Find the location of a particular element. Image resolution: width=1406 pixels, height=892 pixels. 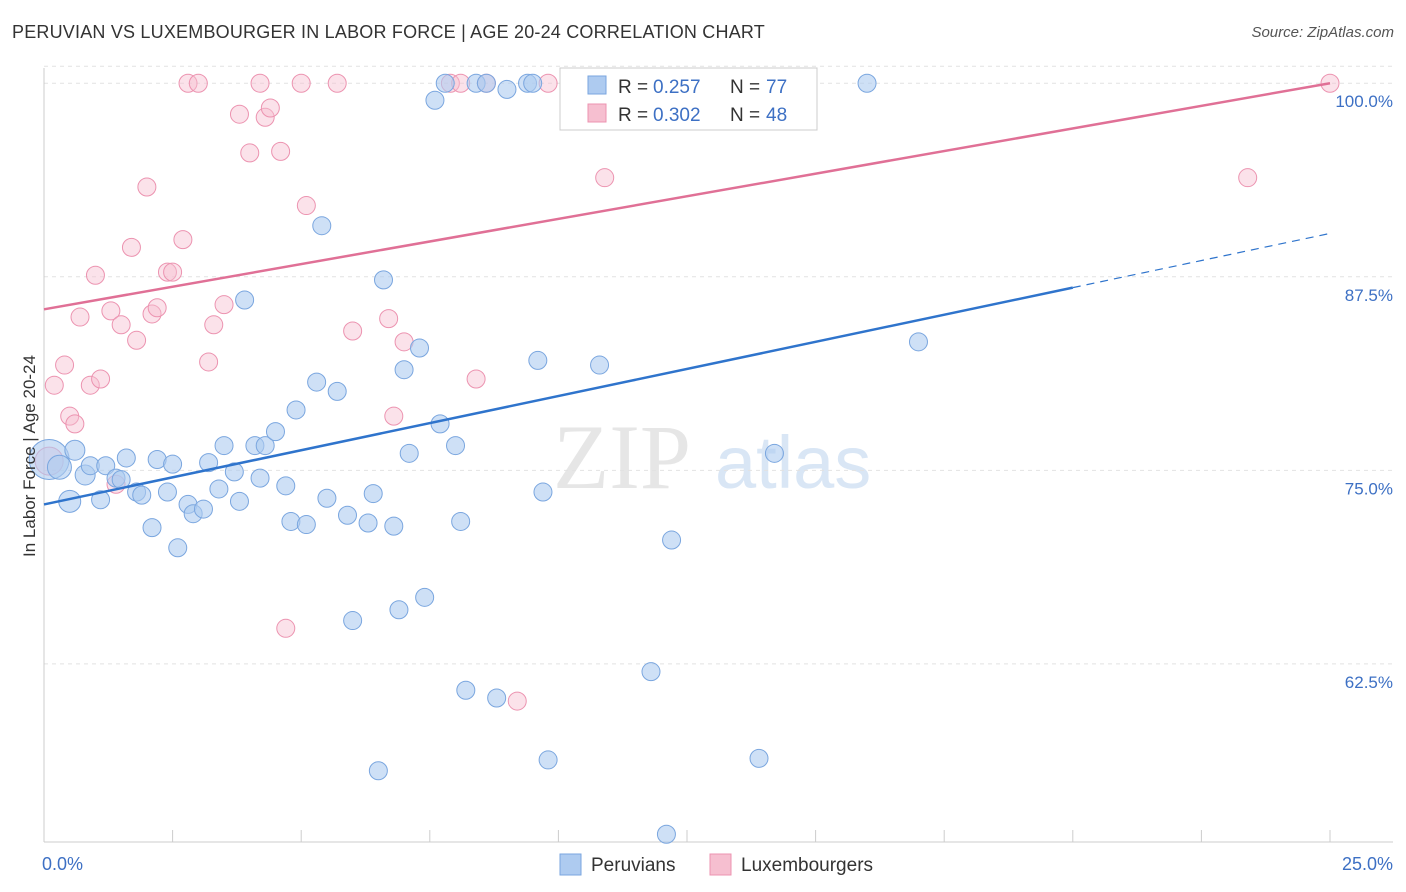

legend-n-label-1: N = is located at coordinates (745, 87).